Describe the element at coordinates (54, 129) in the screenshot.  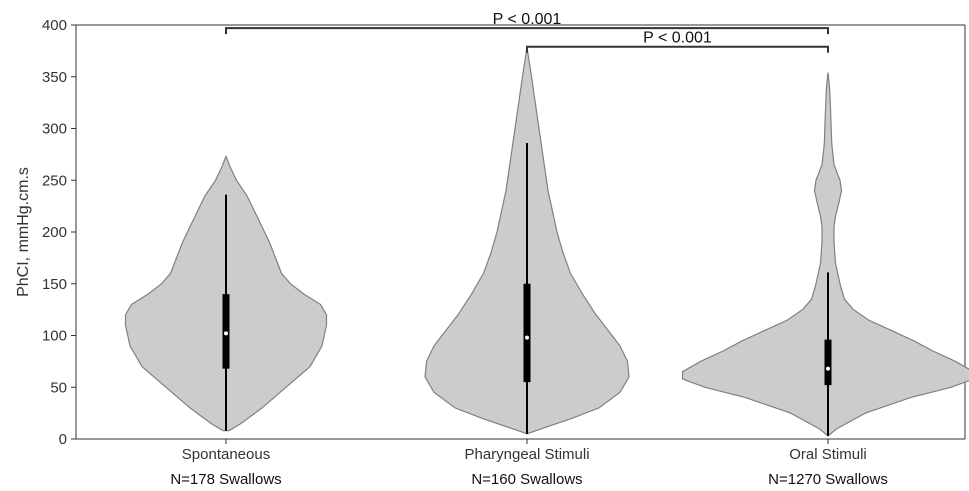
I see `y-tick-label: 300` at that location.